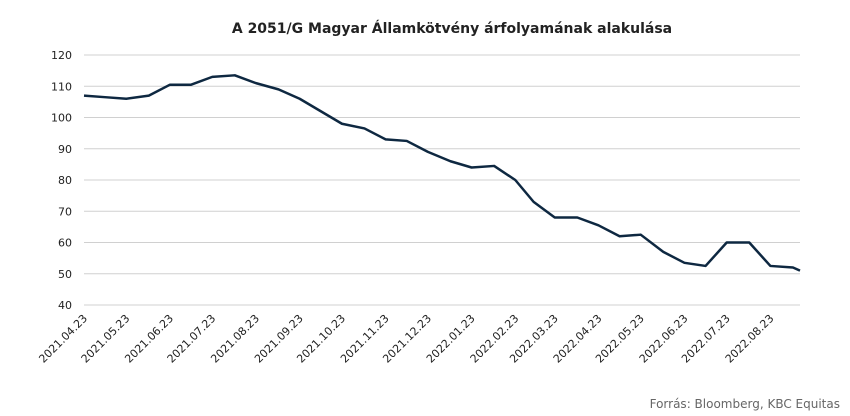 This screenshot has width=850, height=416. I want to click on source: Forrás: Bloomberg, KBC Equitas, so click(745, 404).